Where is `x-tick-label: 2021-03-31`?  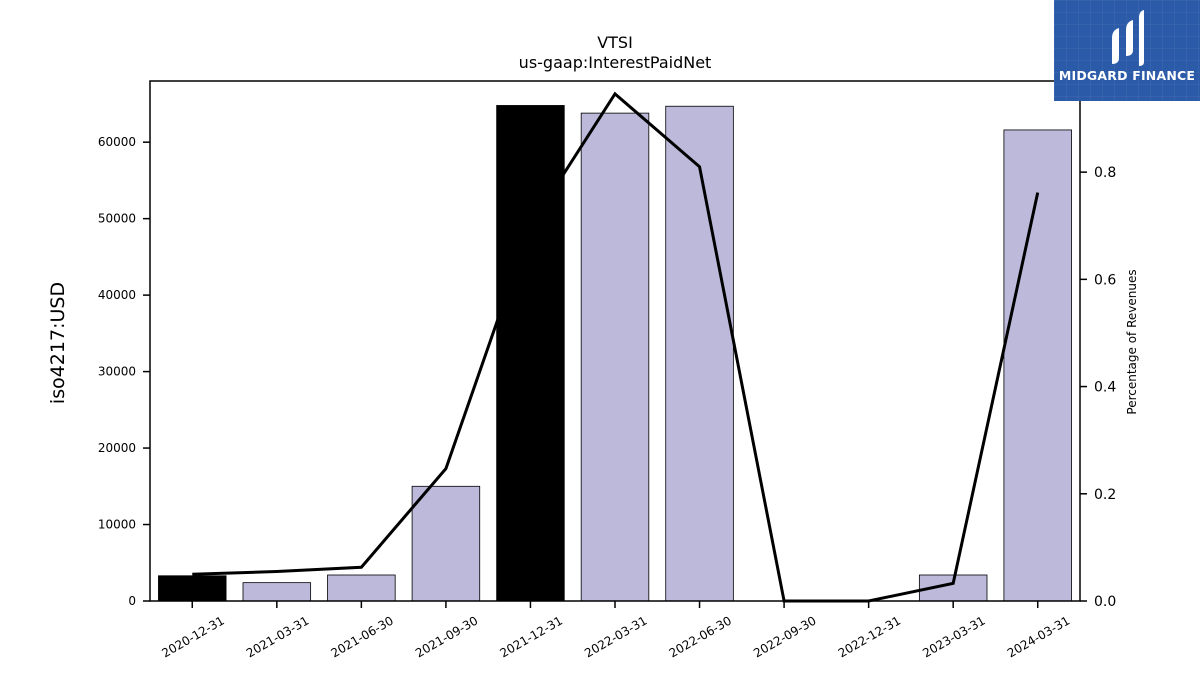 x-tick-label: 2021-03-31 is located at coordinates (277, 636).